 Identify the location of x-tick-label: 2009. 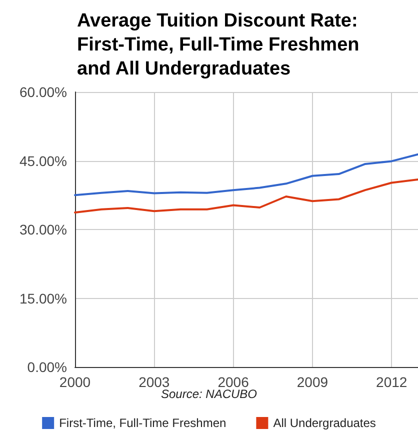
(312, 382).